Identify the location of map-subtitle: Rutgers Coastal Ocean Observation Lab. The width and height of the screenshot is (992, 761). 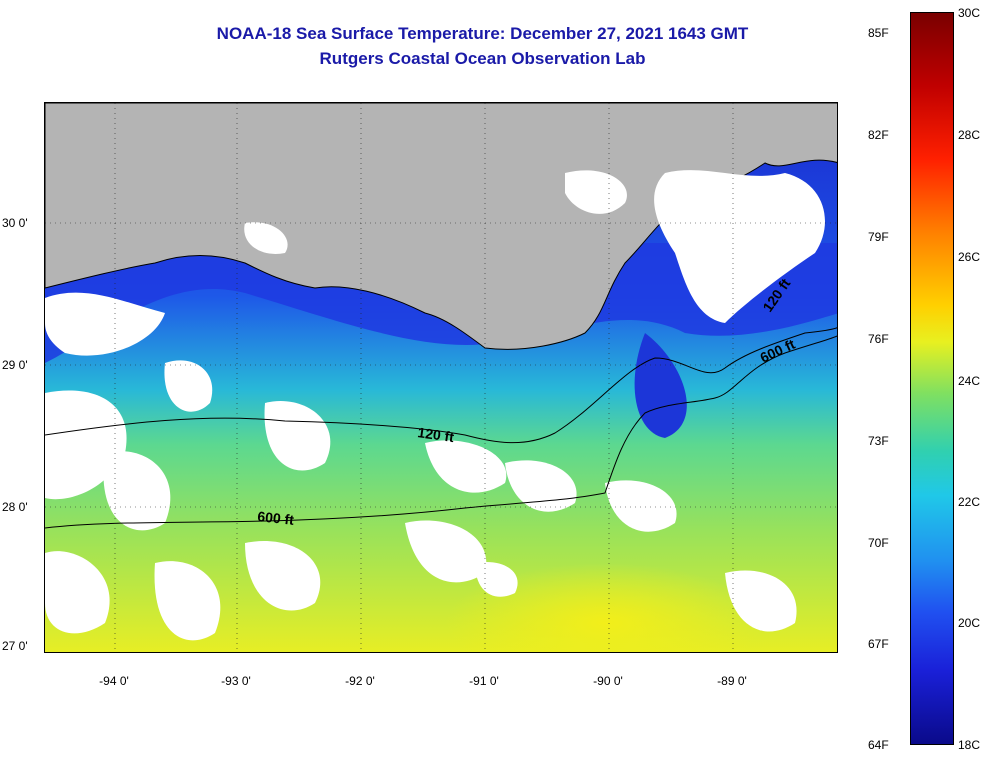
(482, 58).